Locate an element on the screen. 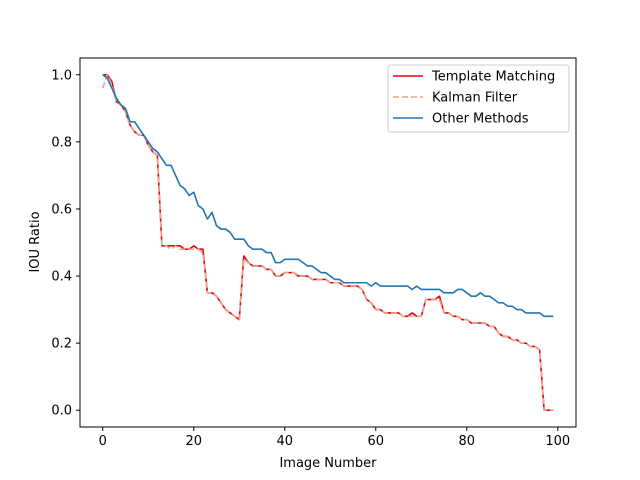  x-tick-label: 80 is located at coordinates (467, 441).